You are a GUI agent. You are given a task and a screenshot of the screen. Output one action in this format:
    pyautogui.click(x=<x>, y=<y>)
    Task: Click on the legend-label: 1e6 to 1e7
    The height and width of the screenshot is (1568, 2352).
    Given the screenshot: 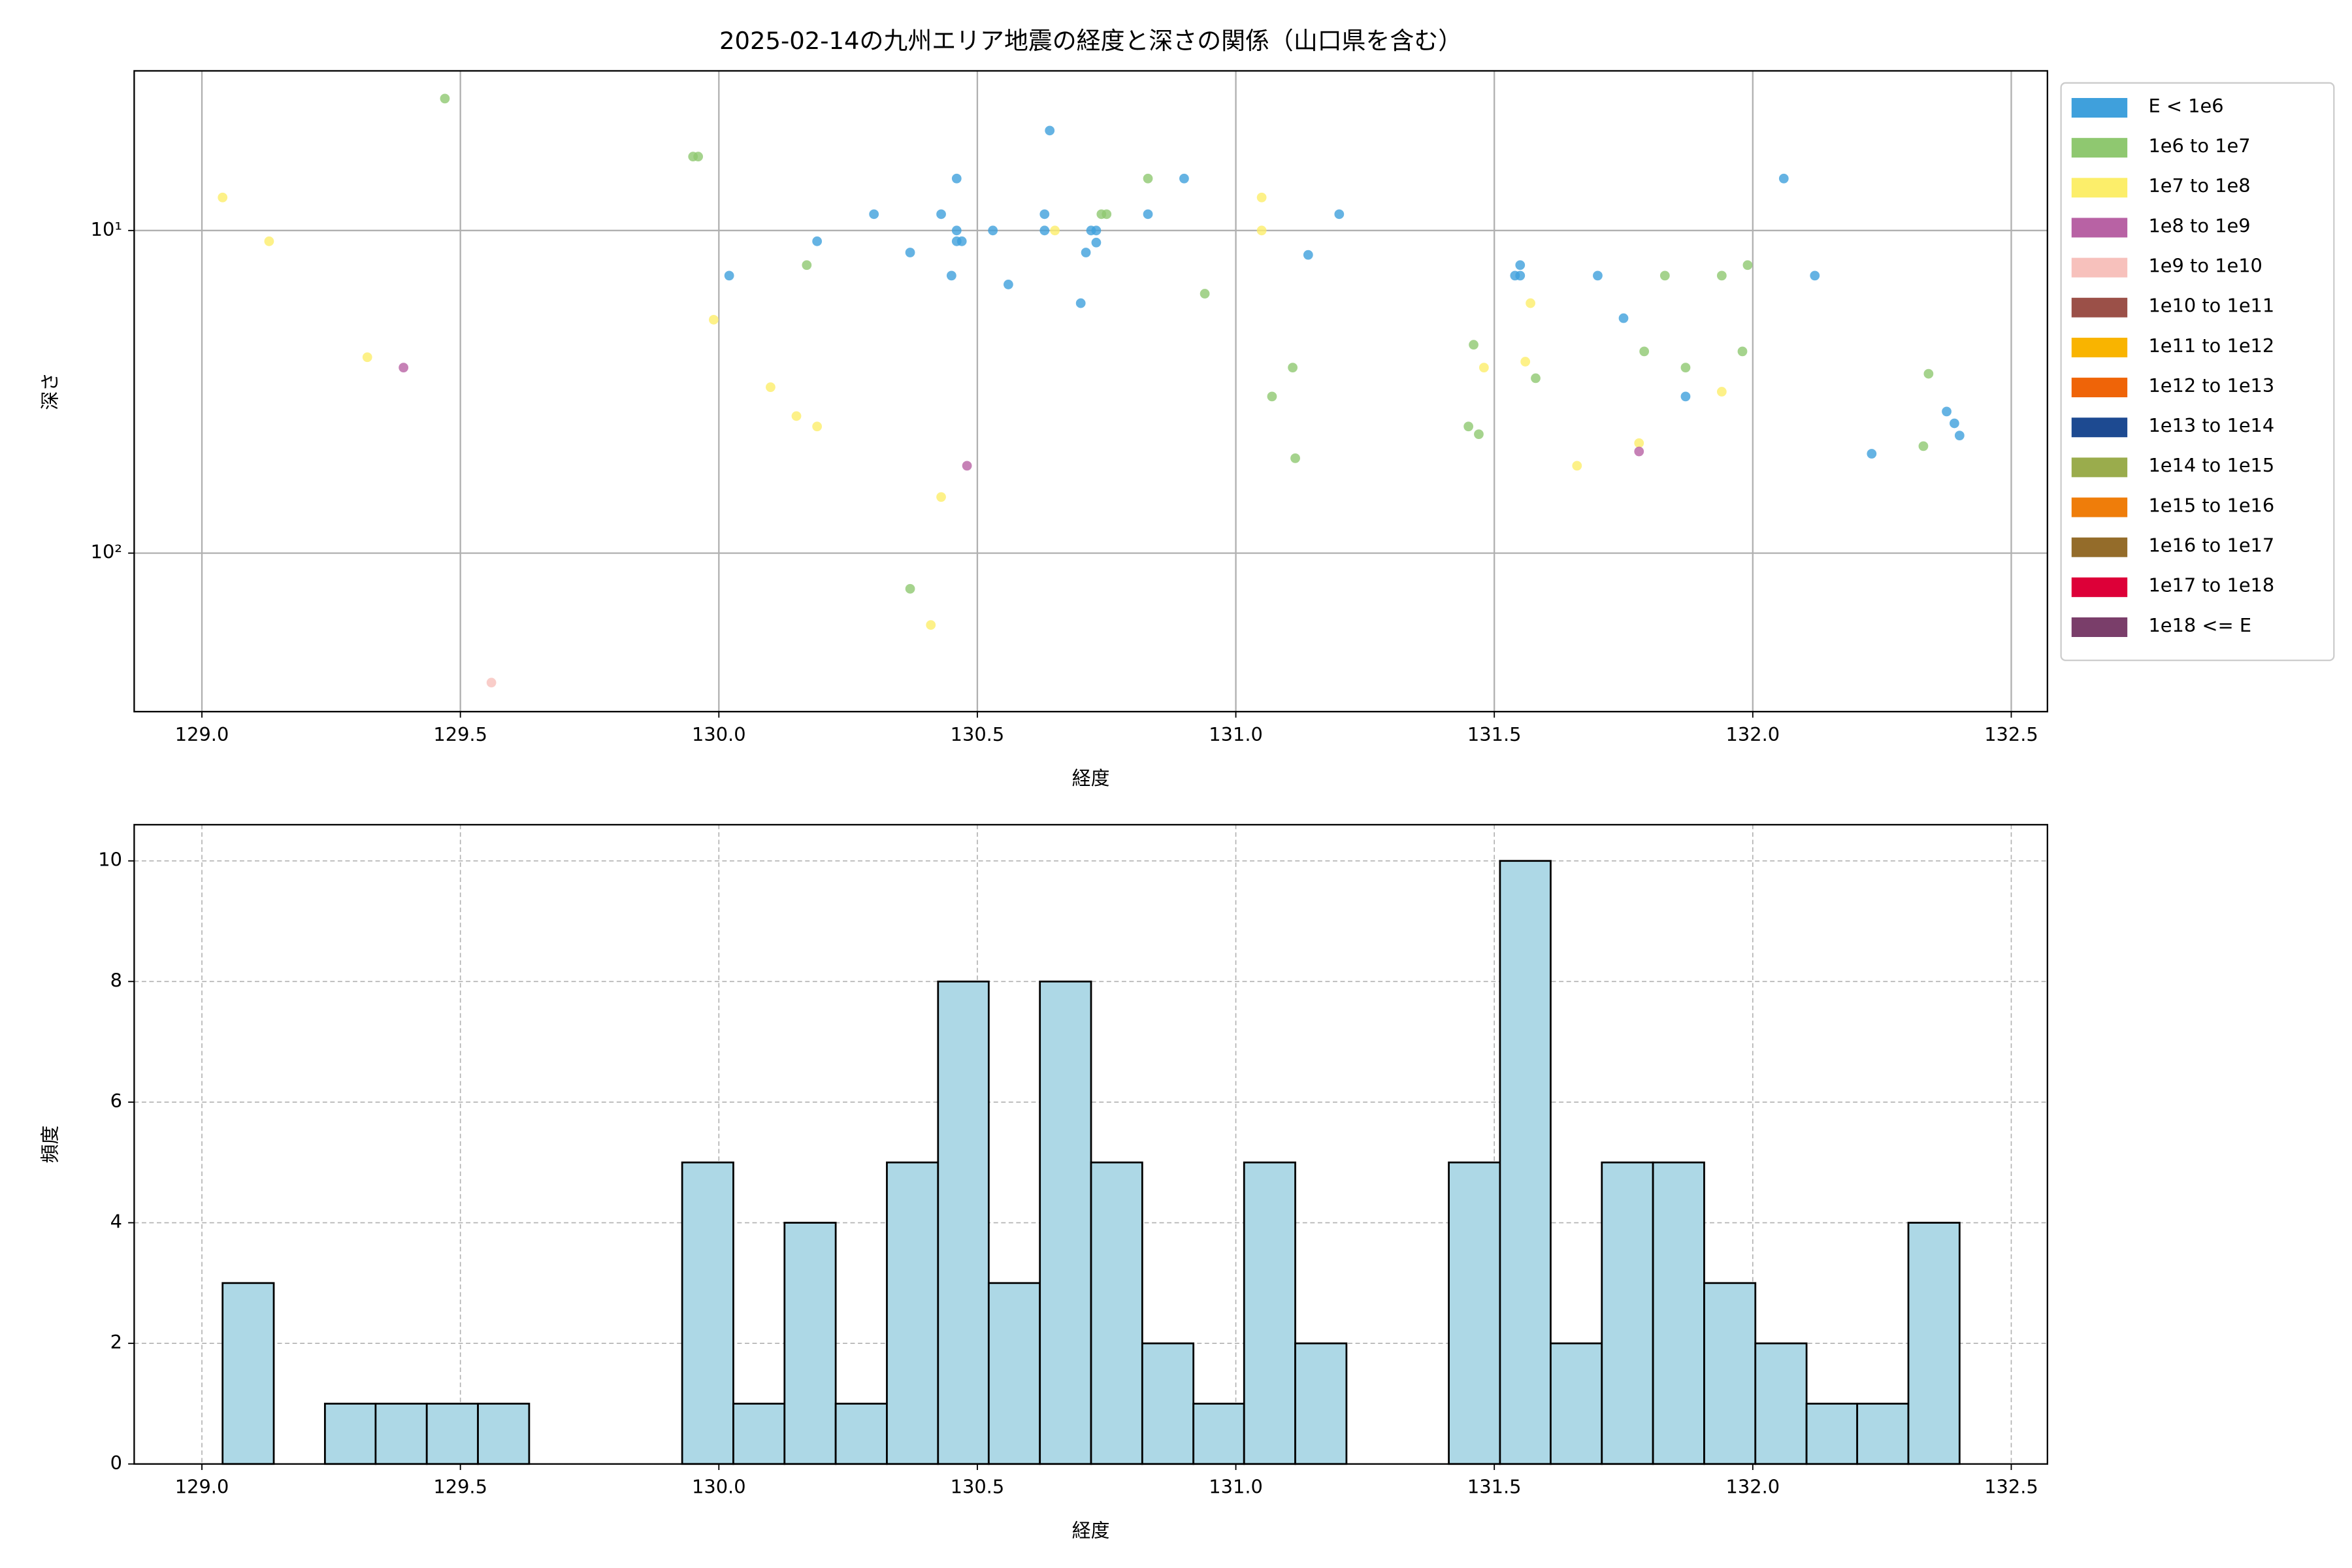 What is the action you would take?
    pyautogui.click(x=2199, y=146)
    